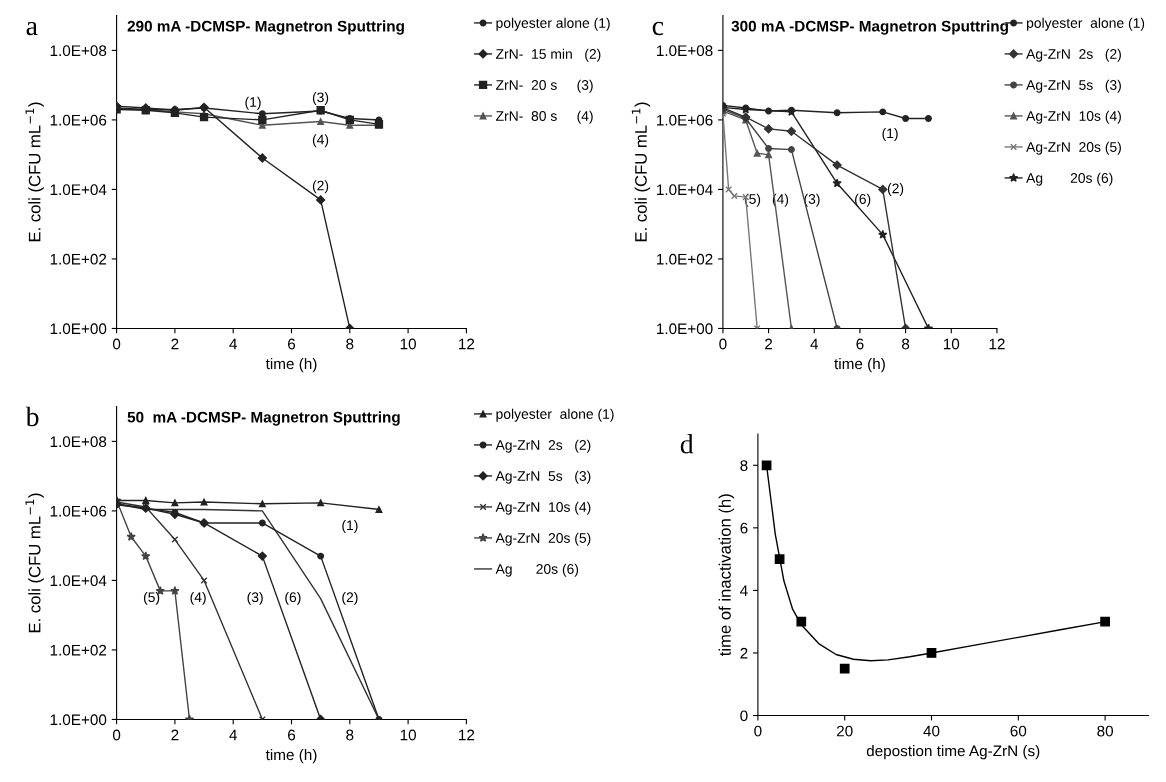 The image size is (1166, 782). I want to click on y-tick-label: 8, so click(744, 465).